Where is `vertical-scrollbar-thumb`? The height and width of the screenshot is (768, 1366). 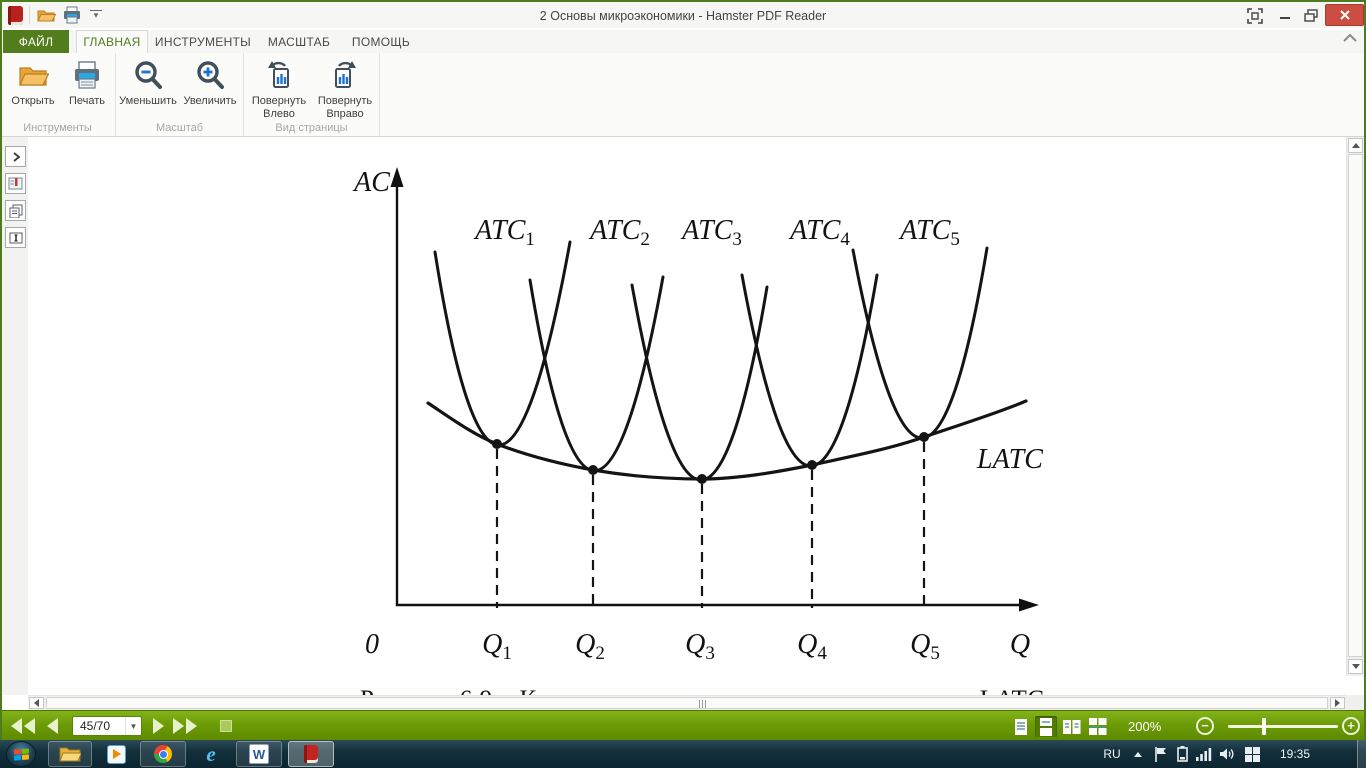 vertical-scrollbar-thumb is located at coordinates (1355, 405).